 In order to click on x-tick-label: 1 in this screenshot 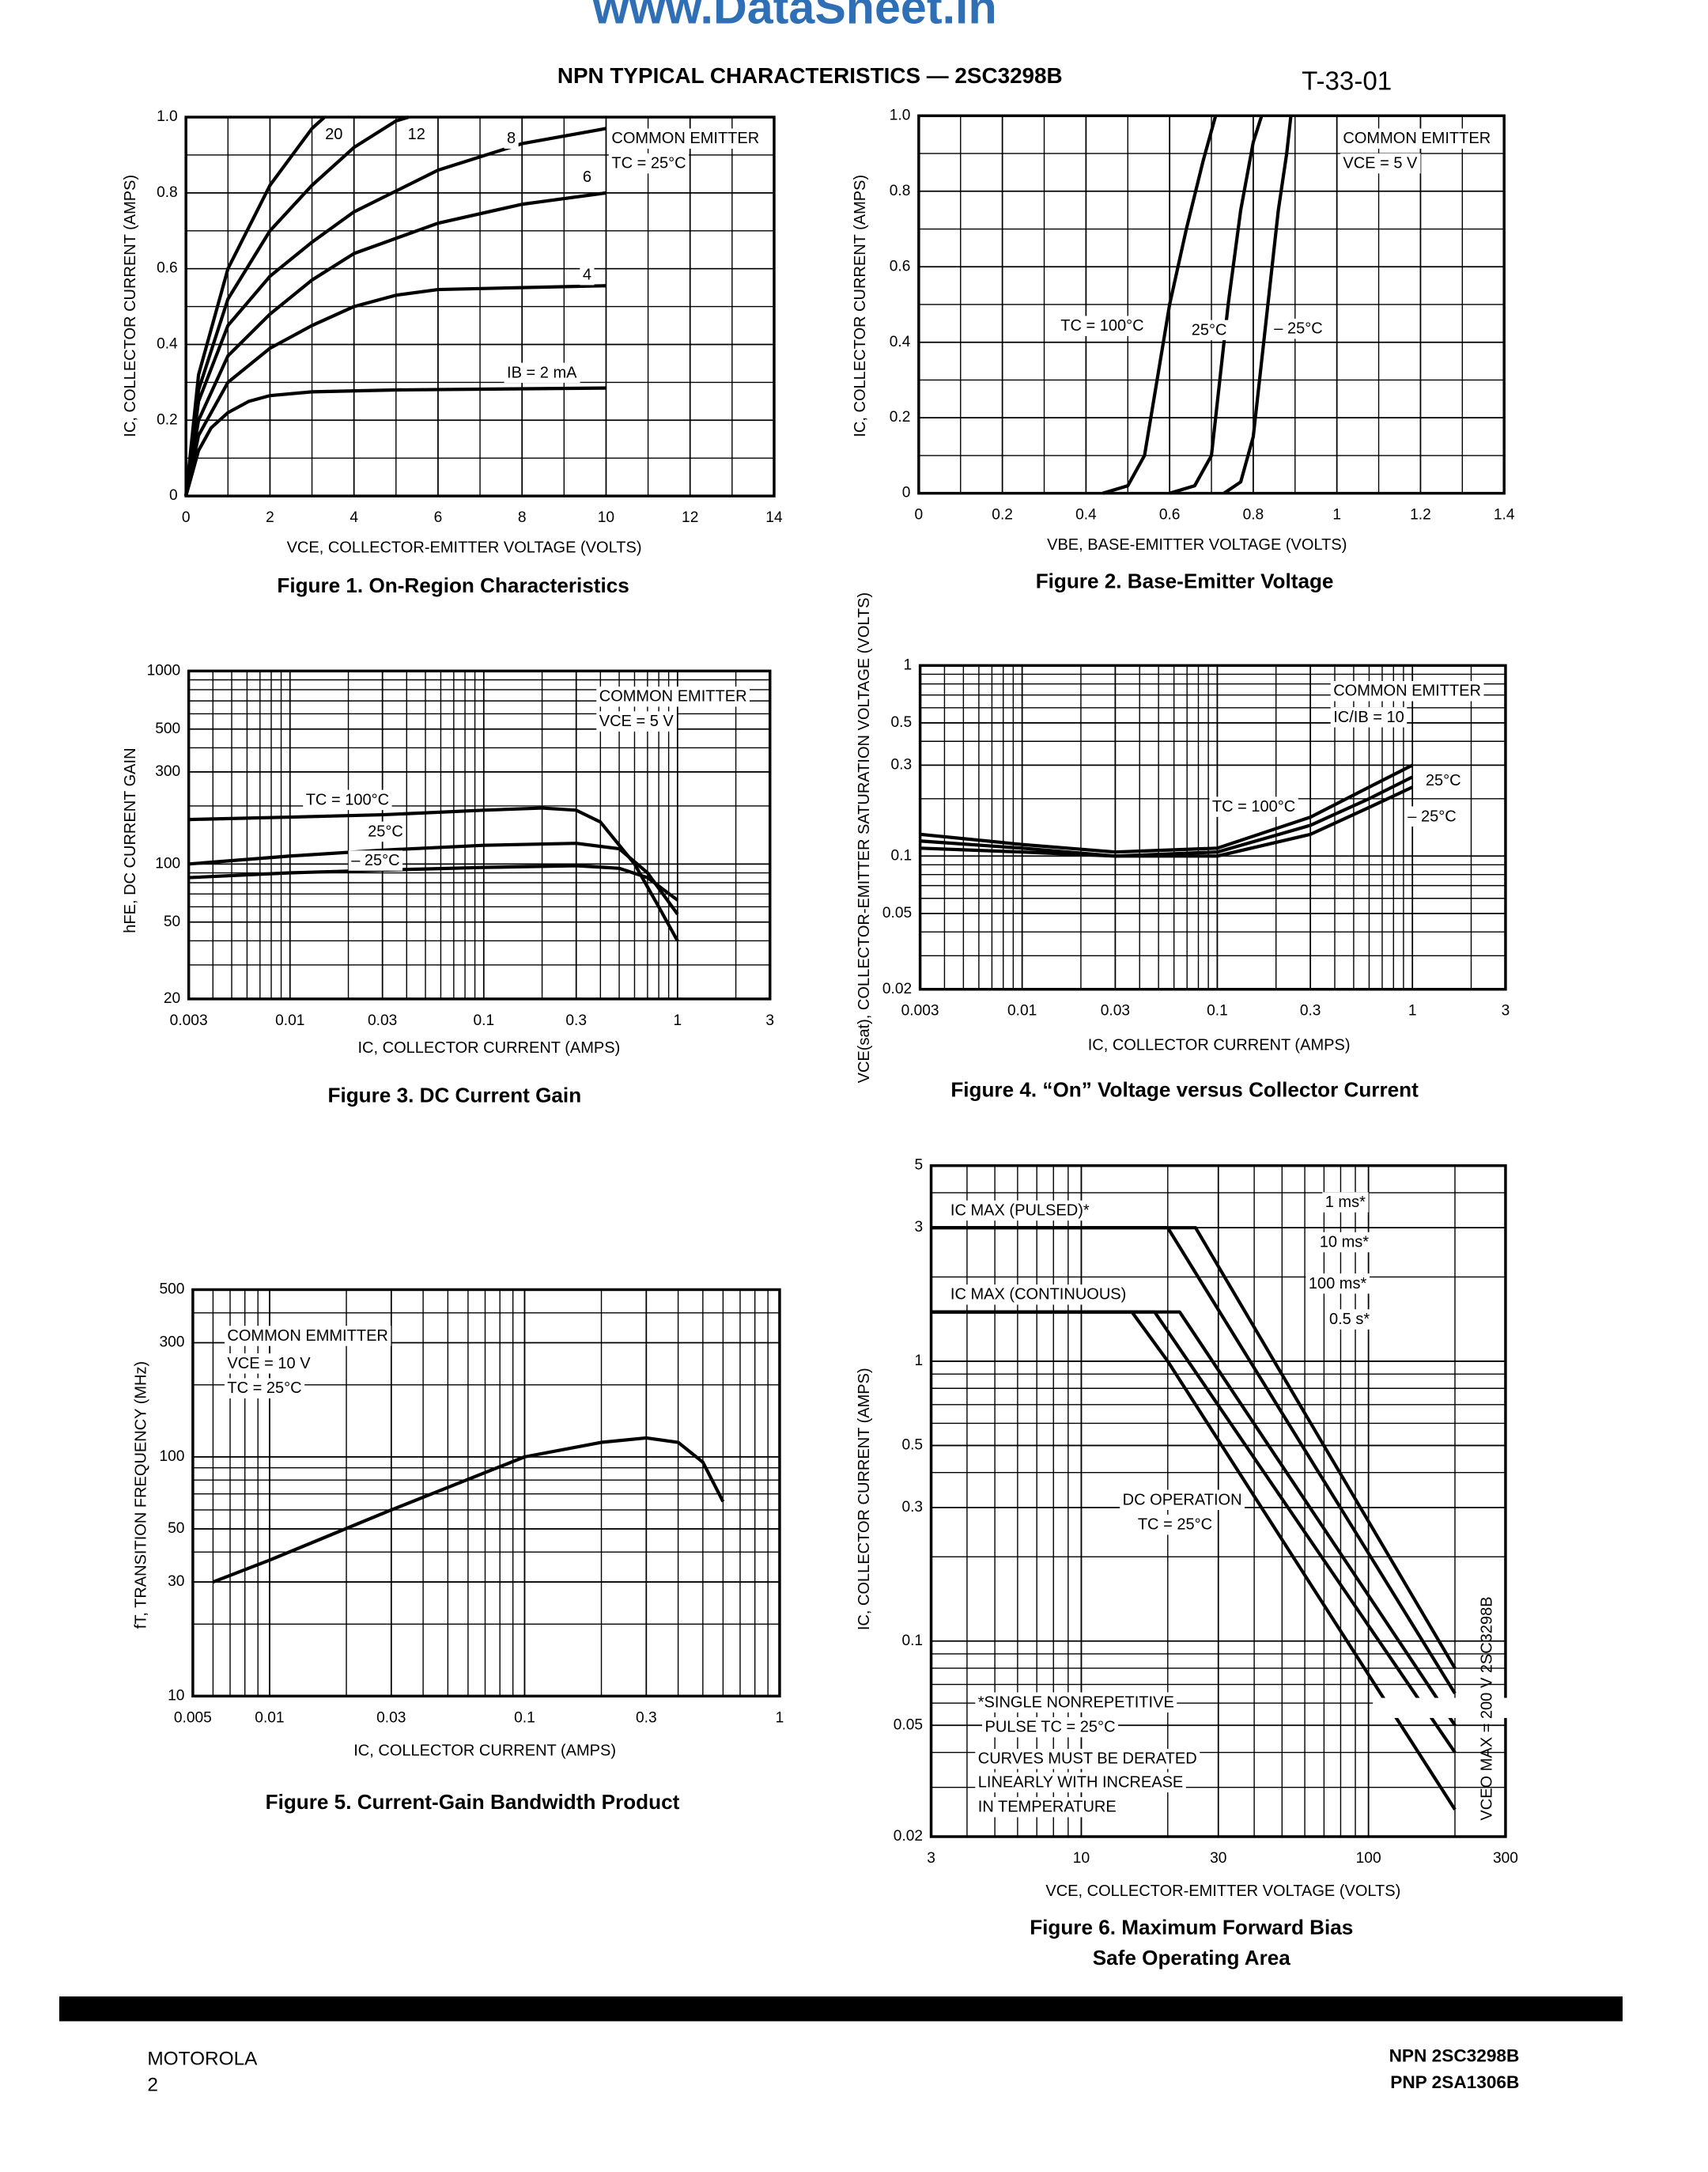, I will do `click(780, 1717)`.